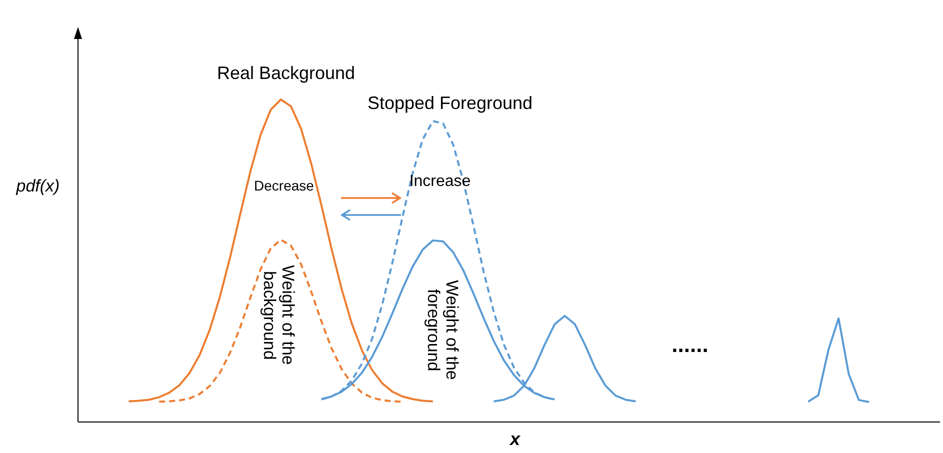 Image resolution: width=943 pixels, height=453 pixels. I want to click on annotation: Increase, so click(440, 182).